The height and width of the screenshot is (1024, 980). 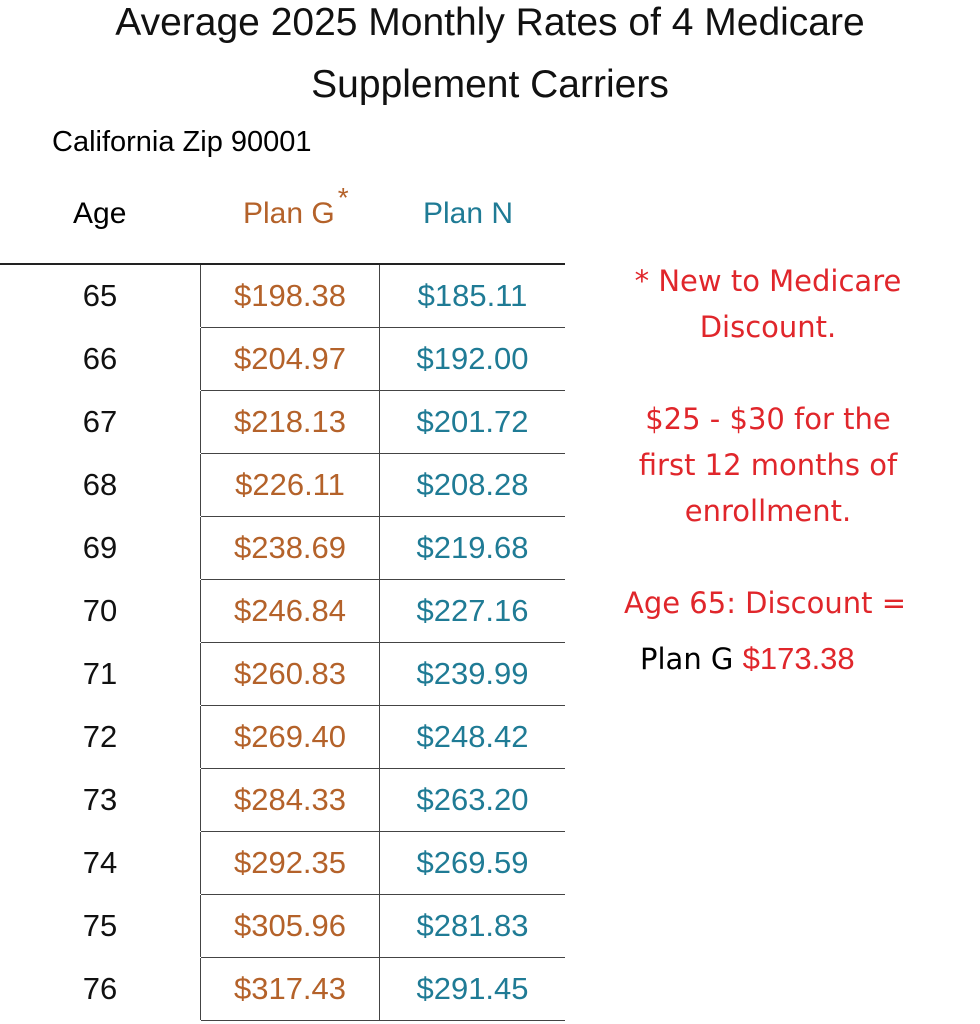 I want to click on plan-g-rate-cell: $317.43, so click(x=290, y=989).